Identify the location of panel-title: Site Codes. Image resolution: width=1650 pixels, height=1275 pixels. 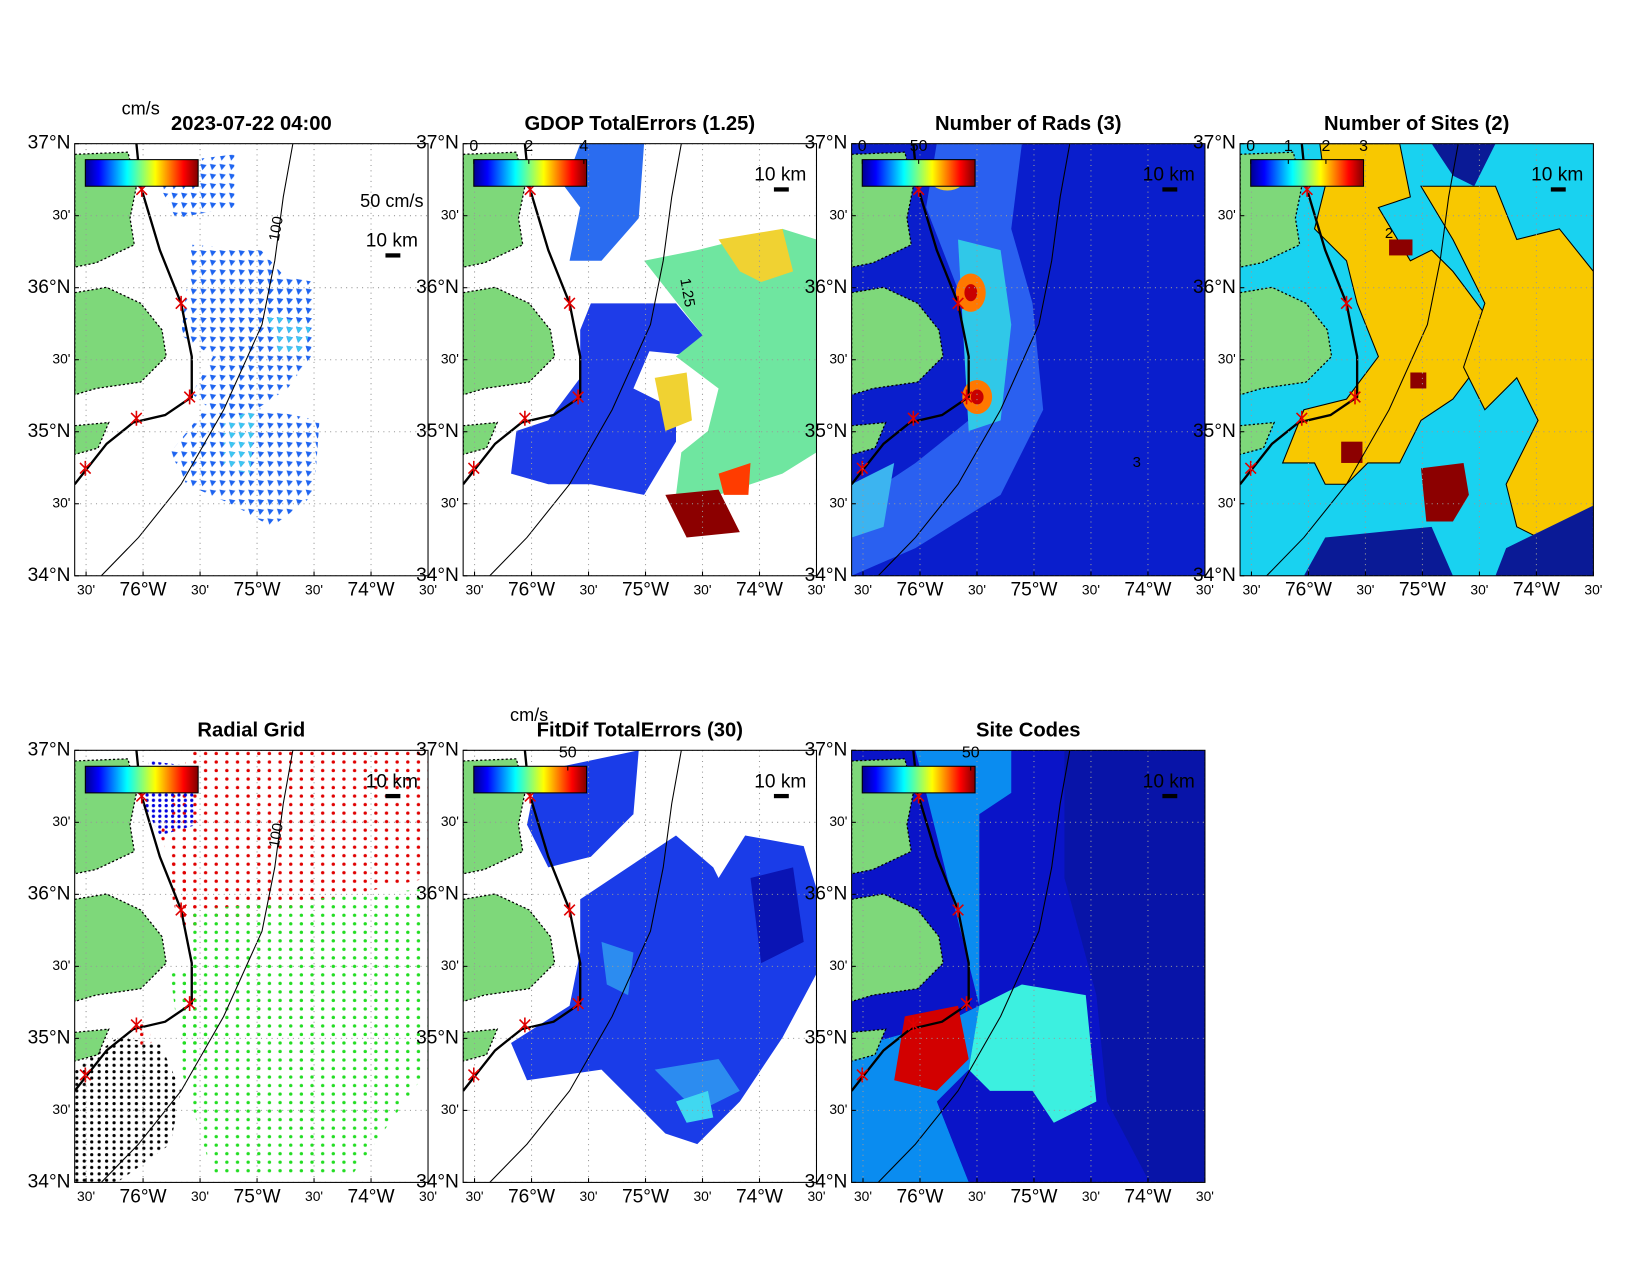
(1028, 730).